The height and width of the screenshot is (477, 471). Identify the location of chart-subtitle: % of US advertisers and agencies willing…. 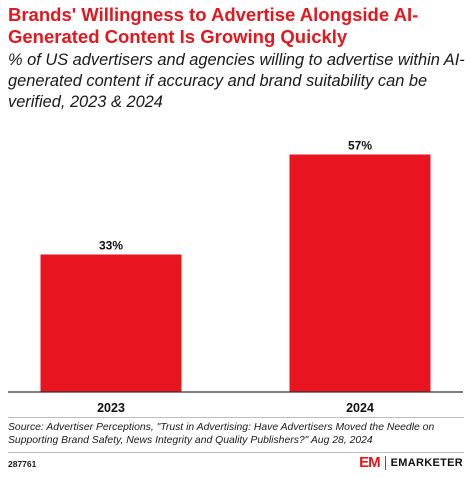
(236, 81).